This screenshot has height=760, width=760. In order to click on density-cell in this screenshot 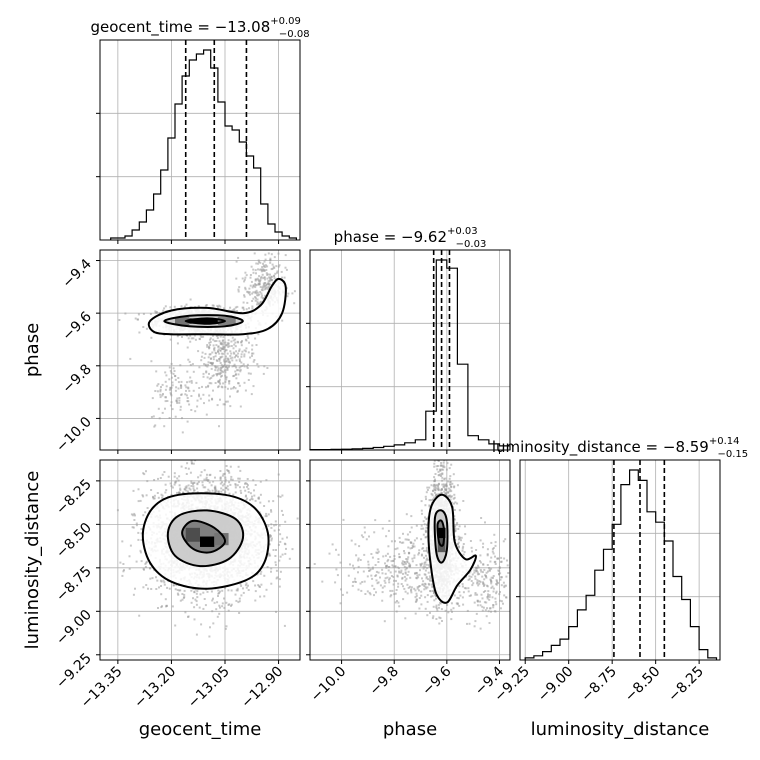, I will do `click(226, 321)`.